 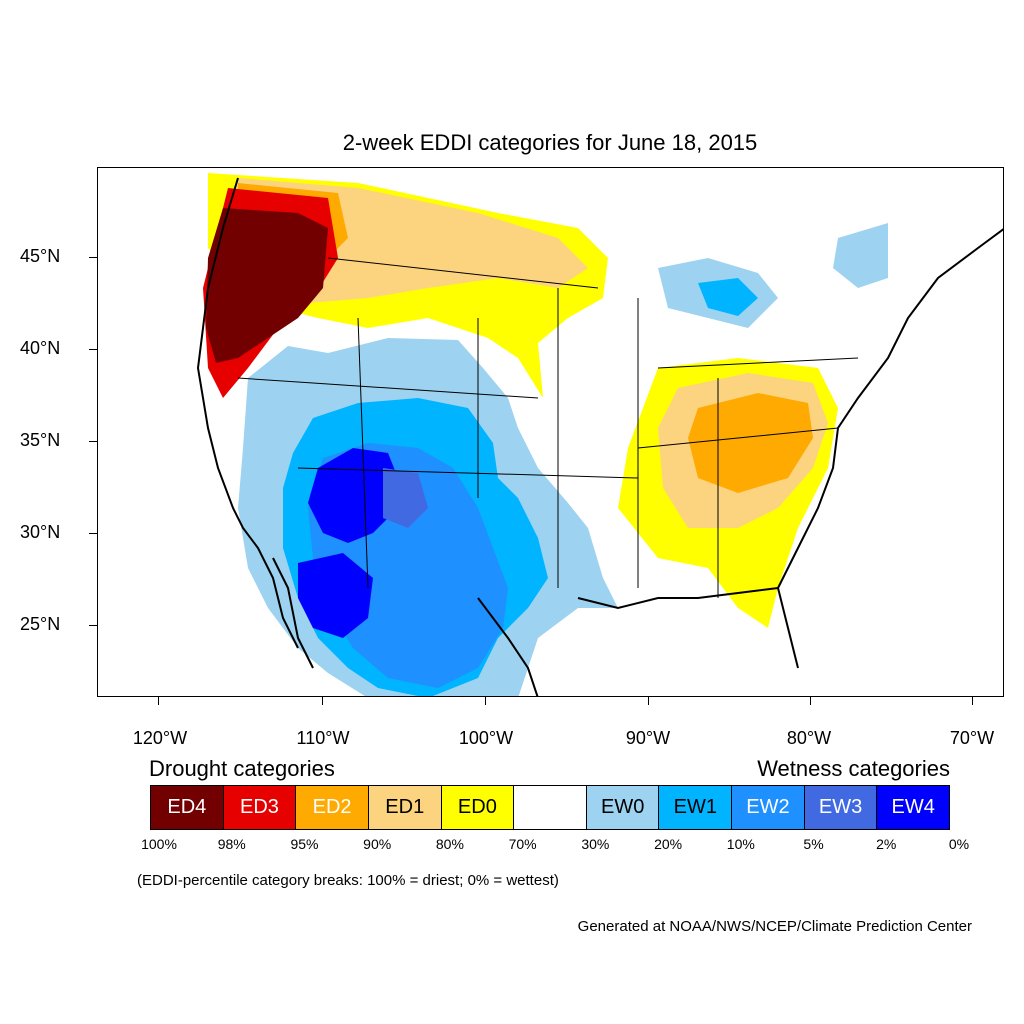 What do you see at coordinates (40, 624) in the screenshot?
I see `lat-label-25: 25°N` at bounding box center [40, 624].